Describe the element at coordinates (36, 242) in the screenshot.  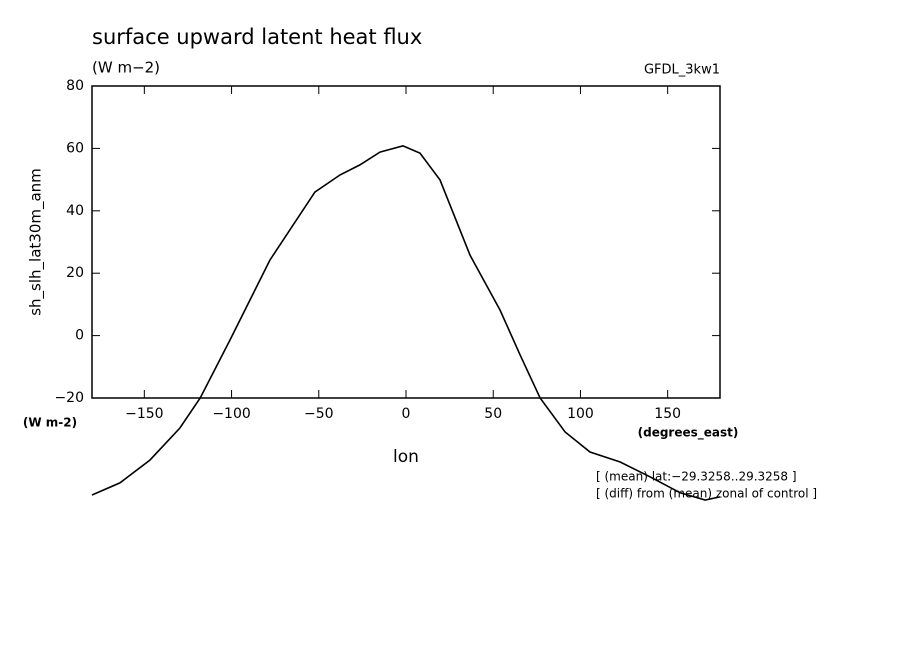
I see `y-axis-label: sh_slh_lat30m_anm` at that location.